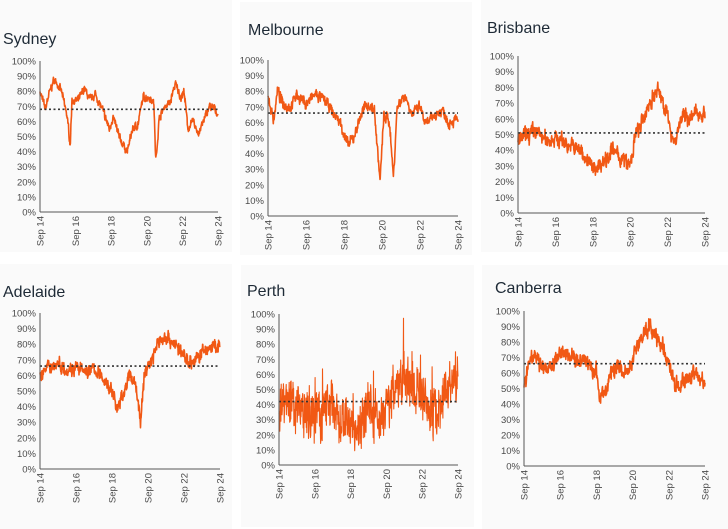  Describe the element at coordinates (129, 117) in the screenshot. I see `series-line-sydney` at that location.